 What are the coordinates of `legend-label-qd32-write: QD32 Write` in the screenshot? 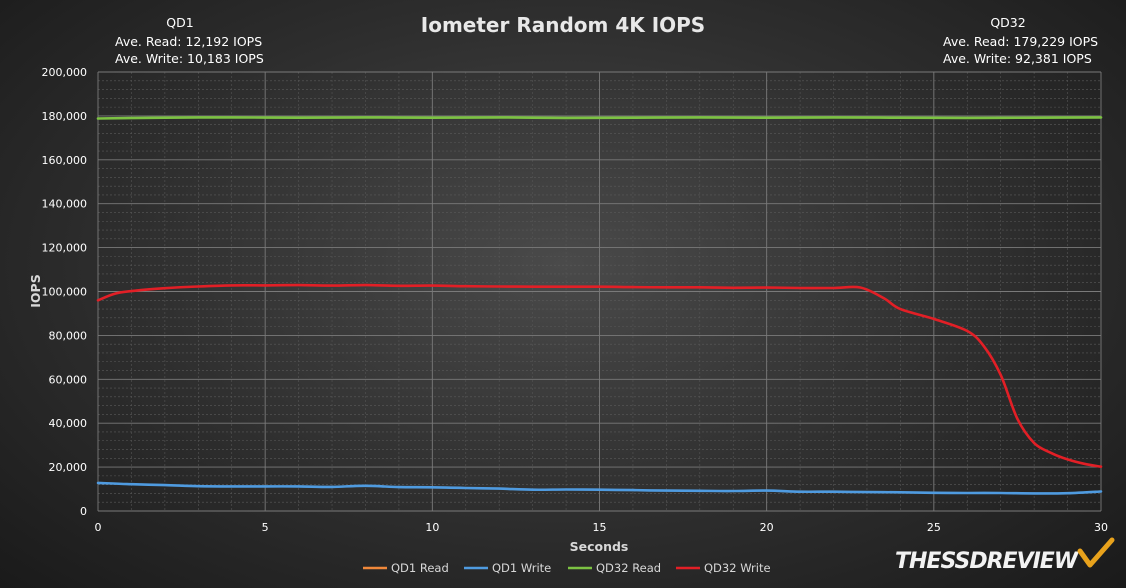 It's located at (737, 568).